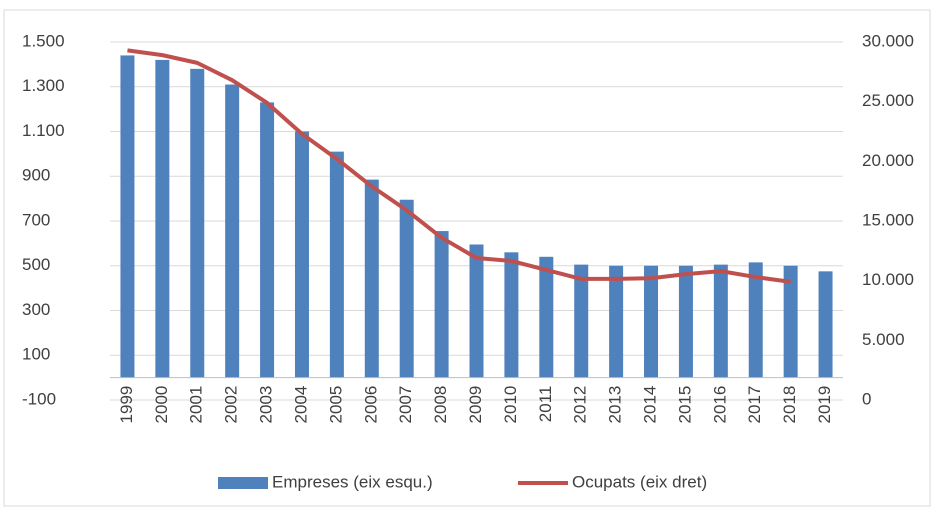 The width and height of the screenshot is (935, 511). Describe the element at coordinates (300, 405) in the screenshot. I see `x-tick-label: 2004` at that location.